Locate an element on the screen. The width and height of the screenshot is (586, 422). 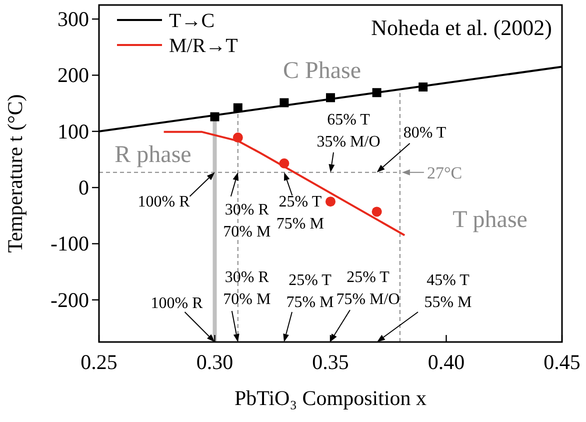
legend-label: M/R→T is located at coordinates (203, 46).